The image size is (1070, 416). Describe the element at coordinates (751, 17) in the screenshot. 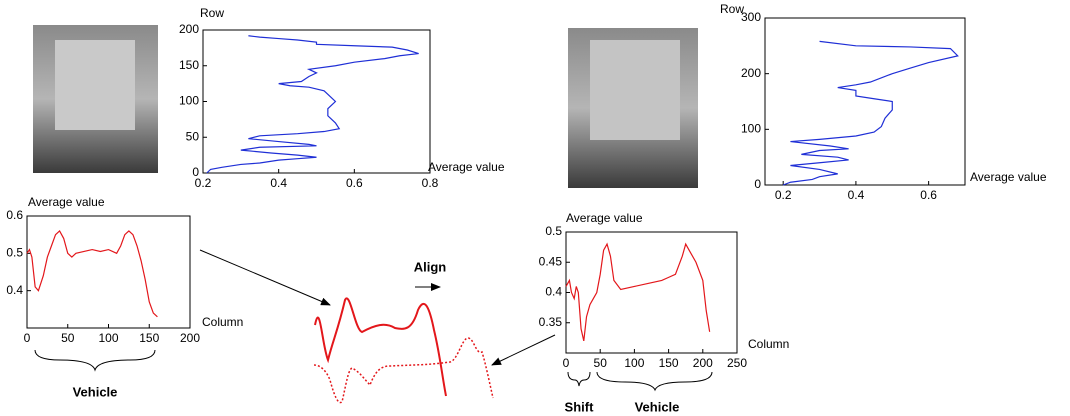

I see `y-tick-label: 300` at that location.